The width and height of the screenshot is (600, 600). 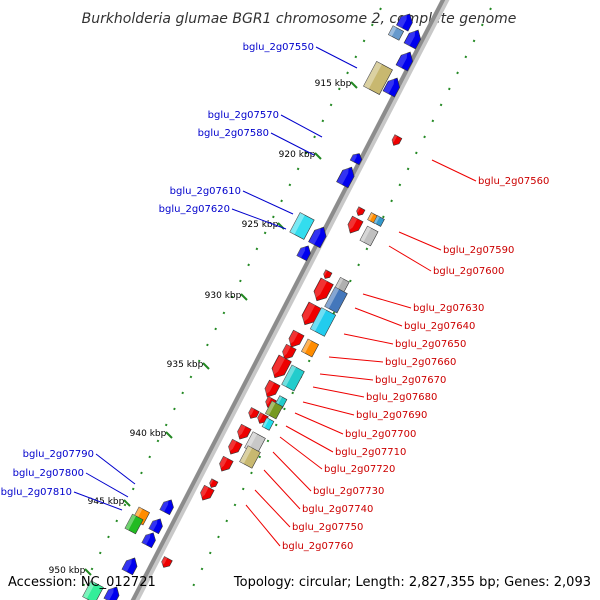 I want to click on reverse-gene-label: bglu_2g07720, so click(x=359, y=469).